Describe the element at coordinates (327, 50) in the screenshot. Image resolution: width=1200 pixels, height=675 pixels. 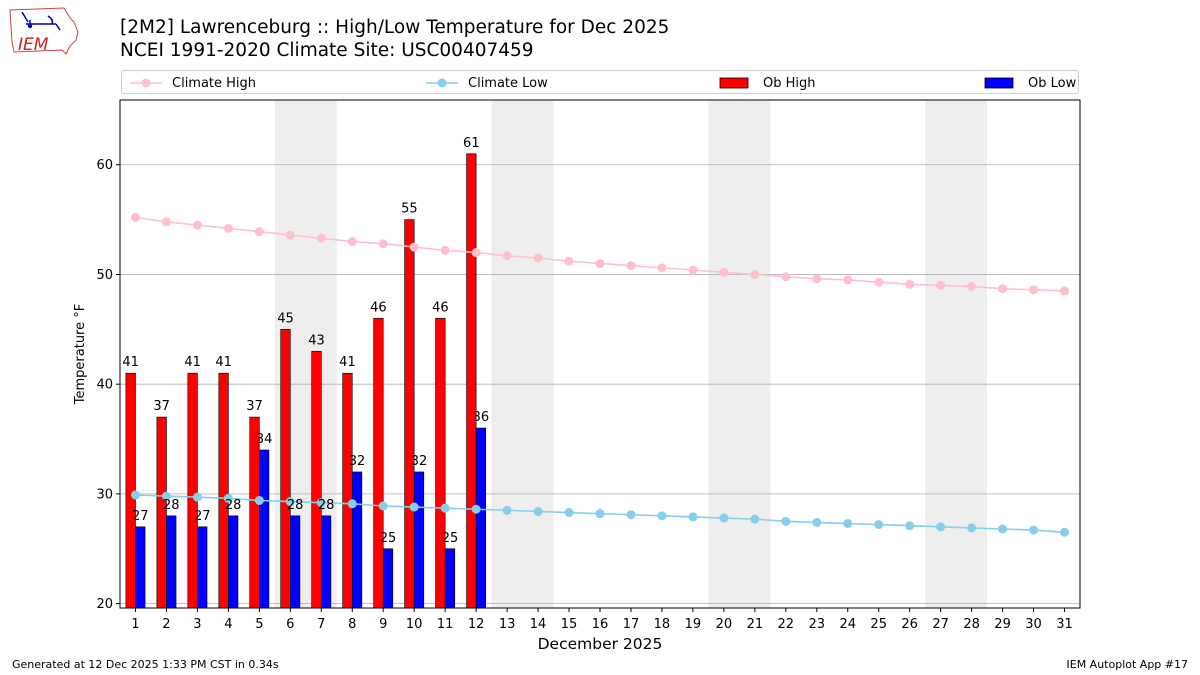
I see `chart-subtitle: NCEI 1991-2020 Climate Site: USC00407459` at that location.